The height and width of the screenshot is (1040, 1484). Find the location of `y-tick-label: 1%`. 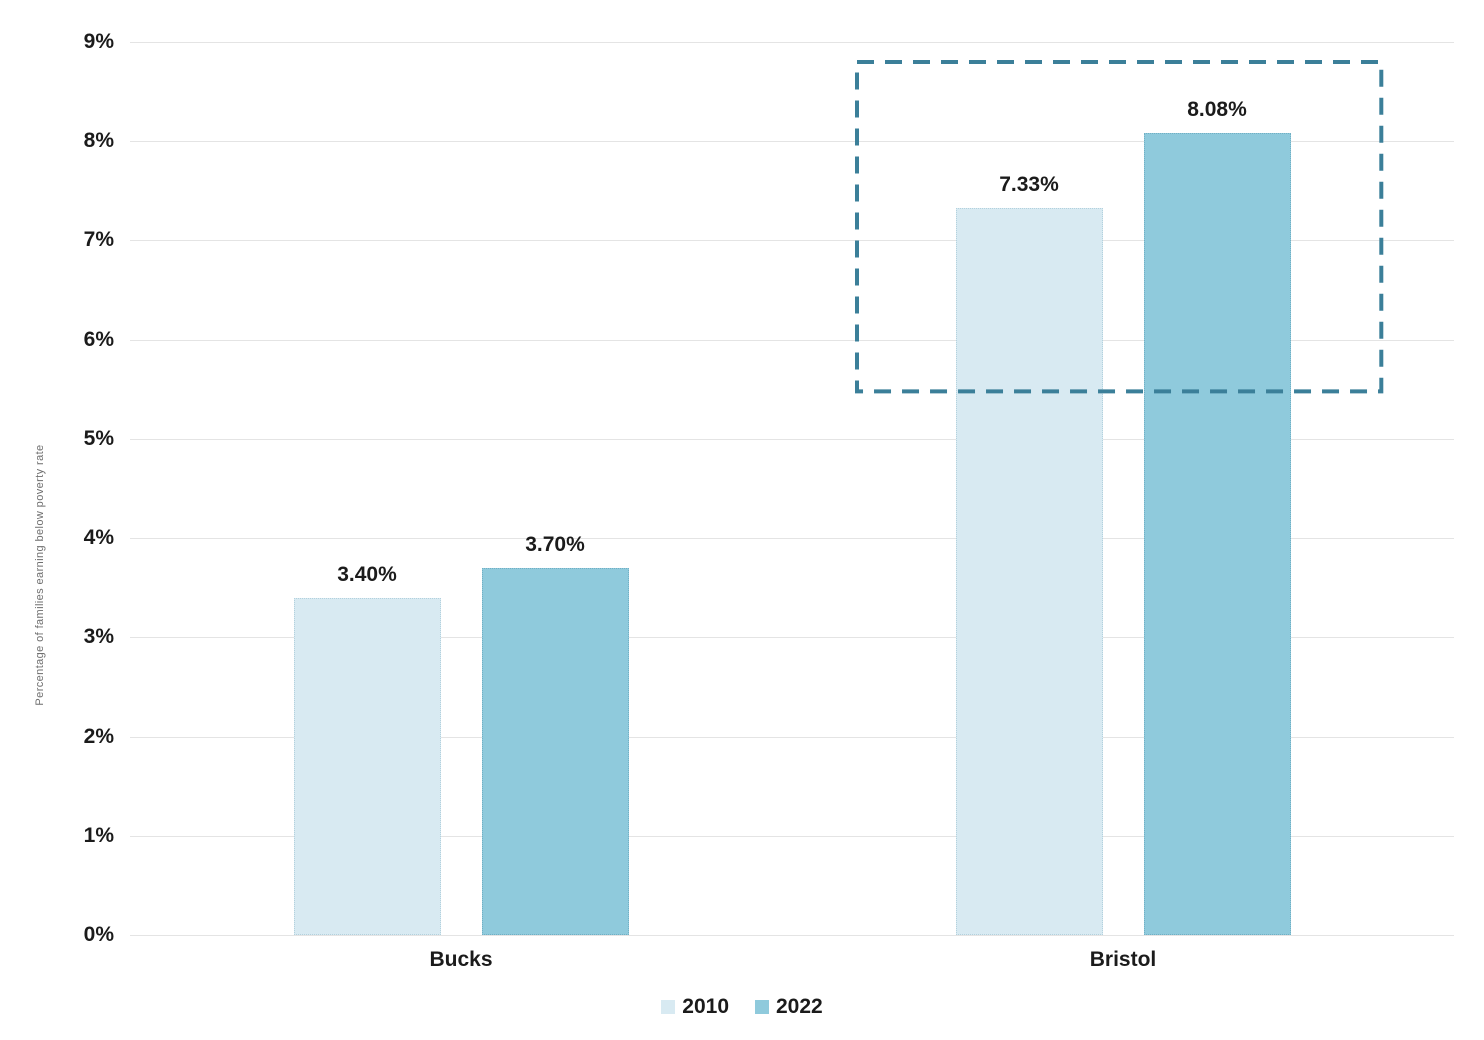

y-tick-label: 1% is located at coordinates (98, 835).